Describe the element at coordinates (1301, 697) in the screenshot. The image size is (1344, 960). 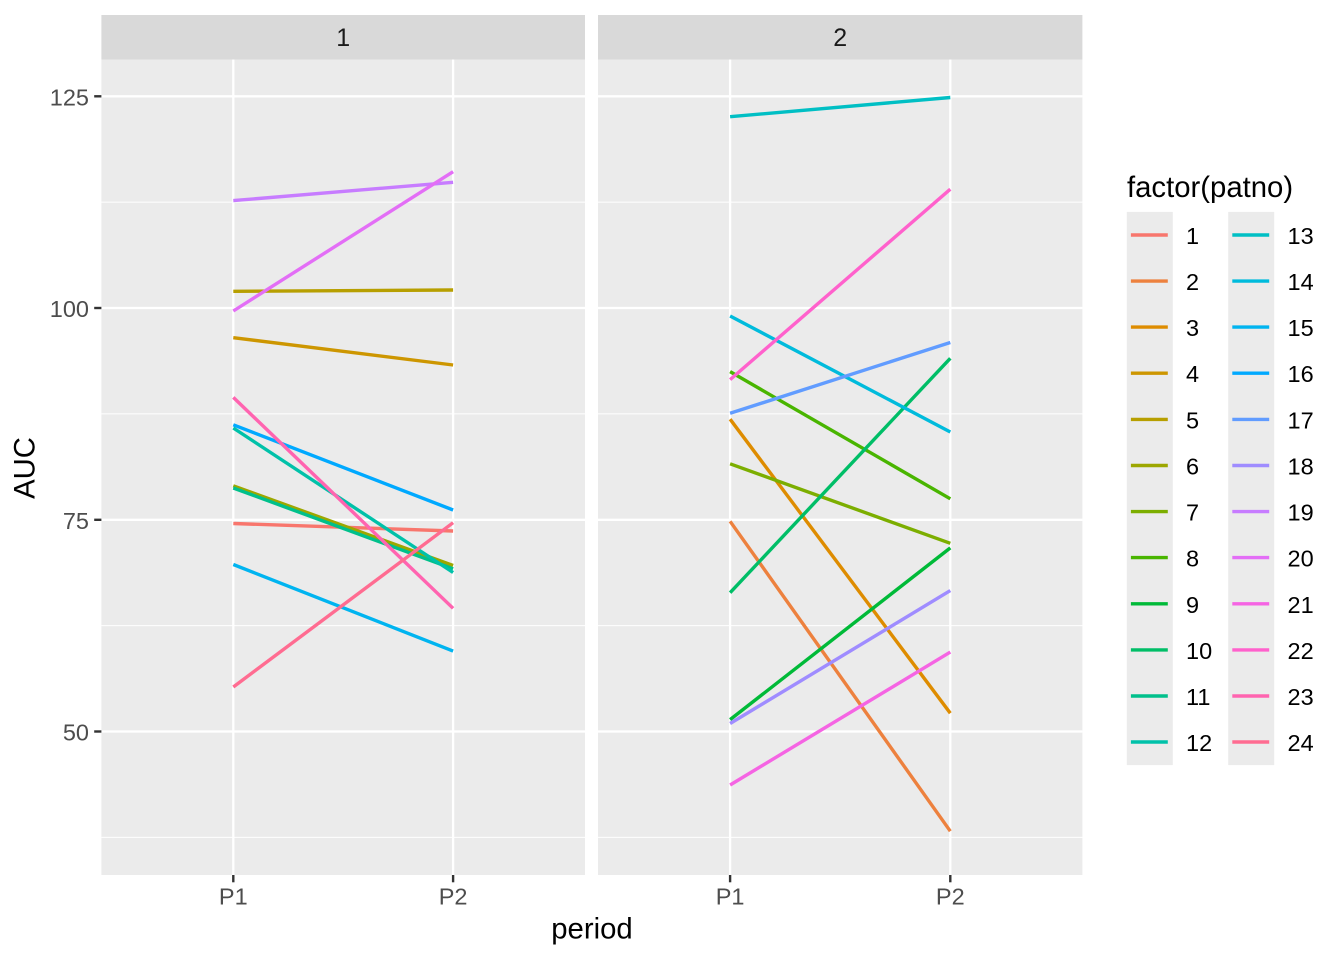
I see `svg-text: 23` at that location.